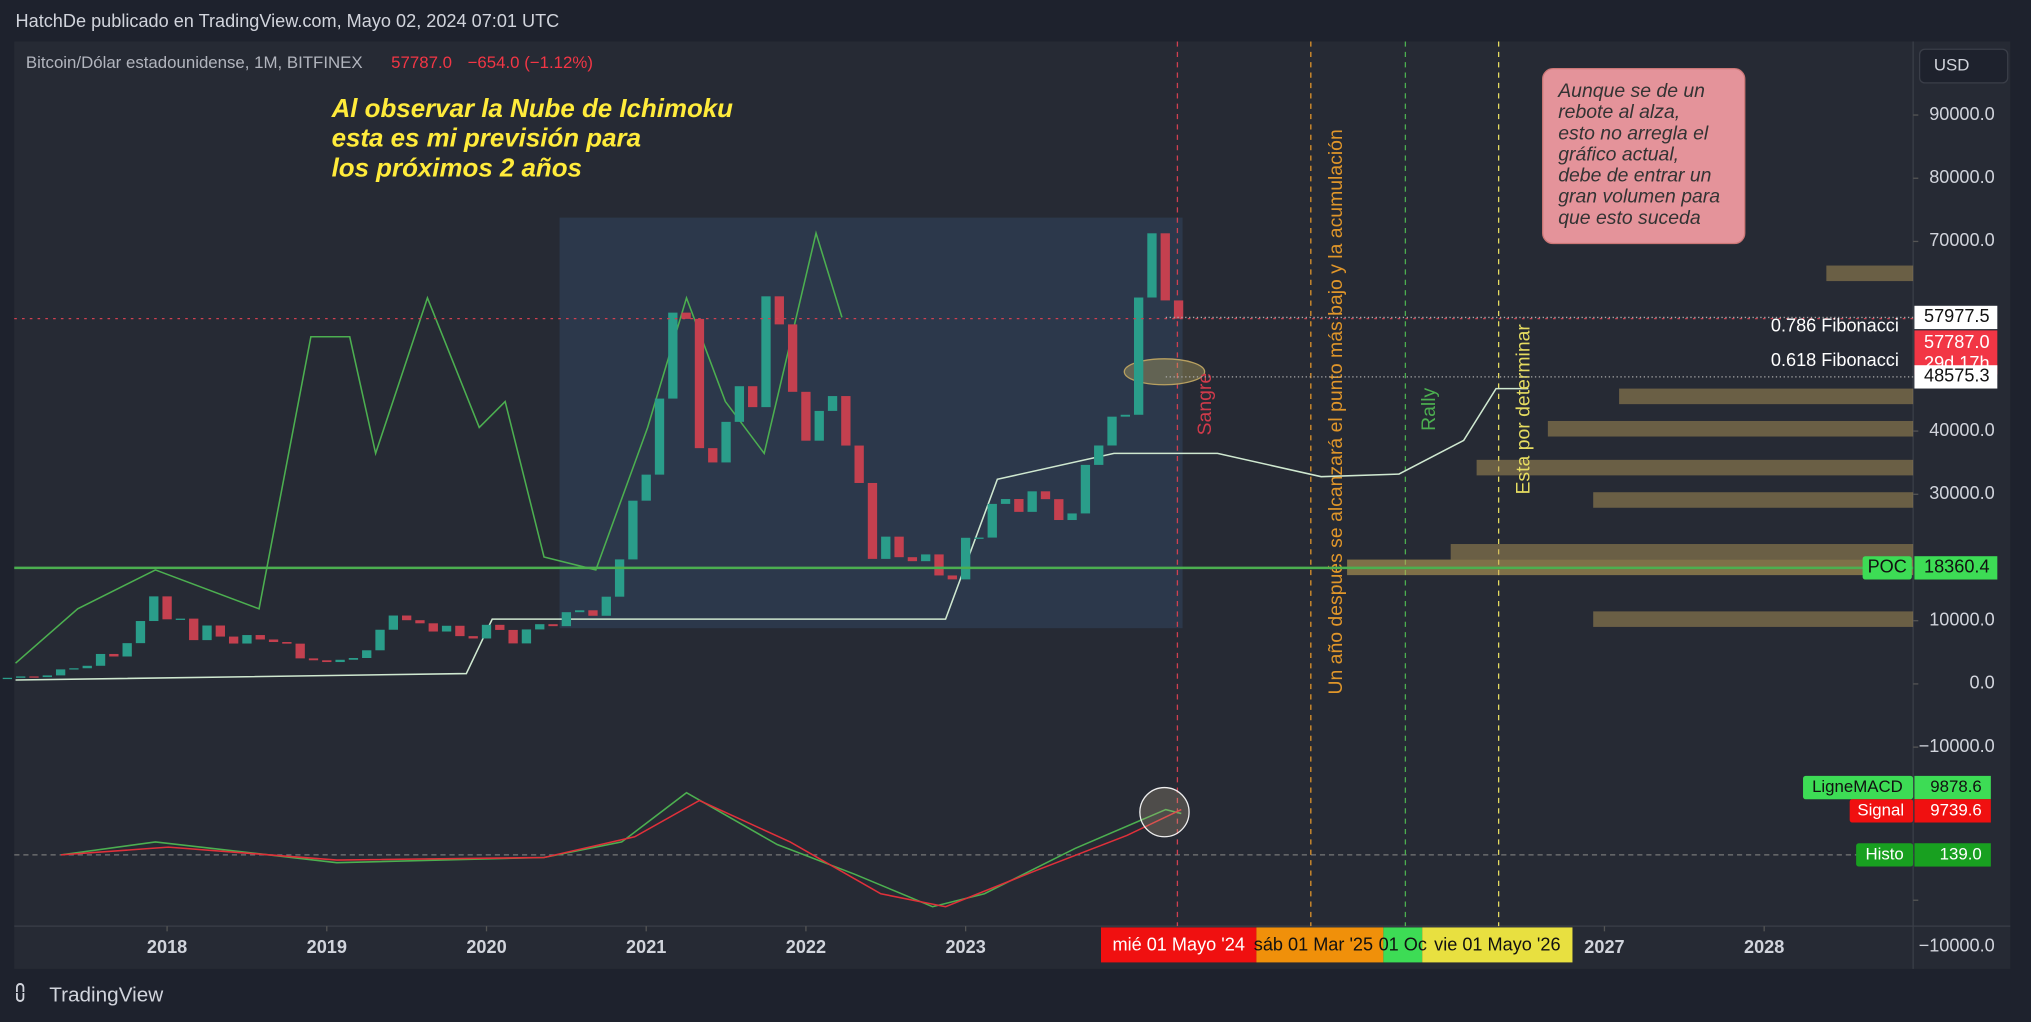 This screenshot has width=2031, height=1022. I want to click on macd-tick-label: −10000.0, so click(1957, 946).